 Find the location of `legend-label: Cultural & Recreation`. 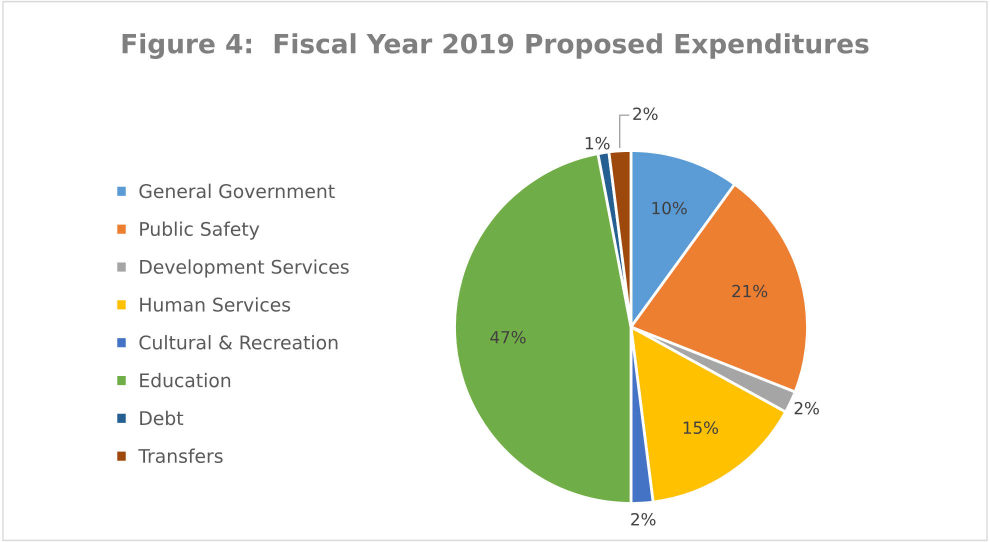

legend-label: Cultural & Recreation is located at coordinates (238, 342).